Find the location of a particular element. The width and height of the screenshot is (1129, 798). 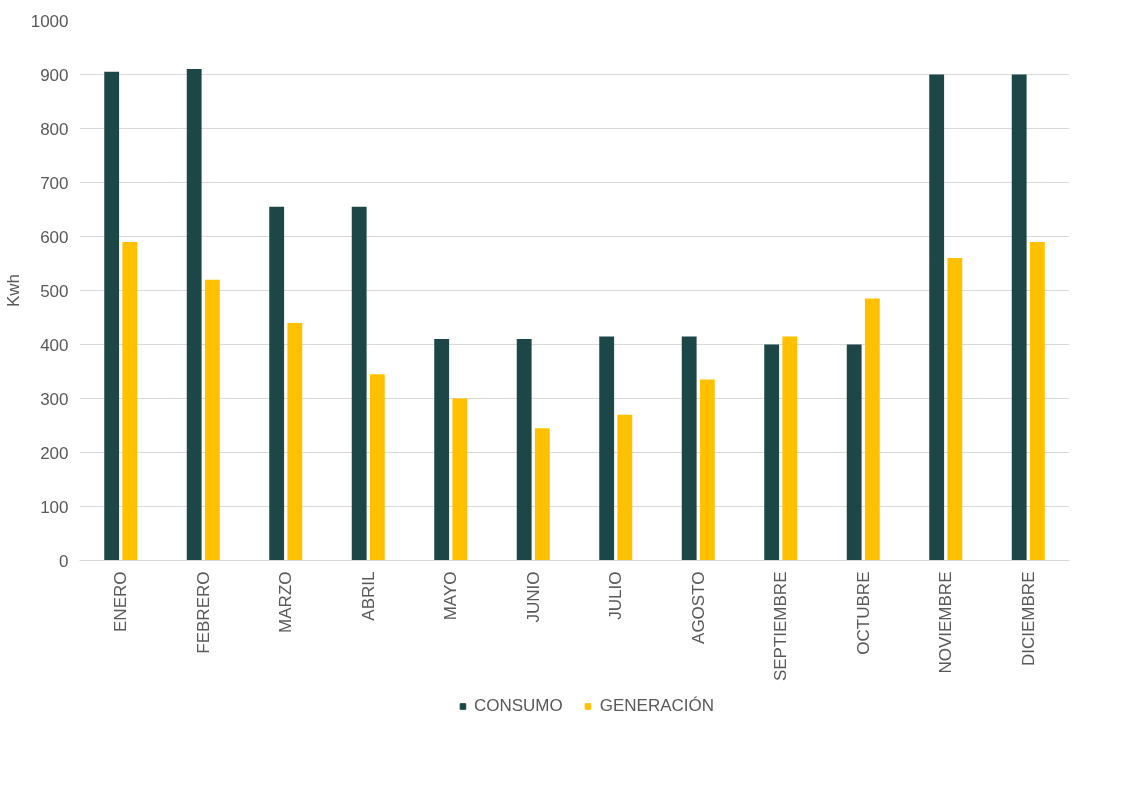

x-tick-label: AGOSTO is located at coordinates (698, 607).